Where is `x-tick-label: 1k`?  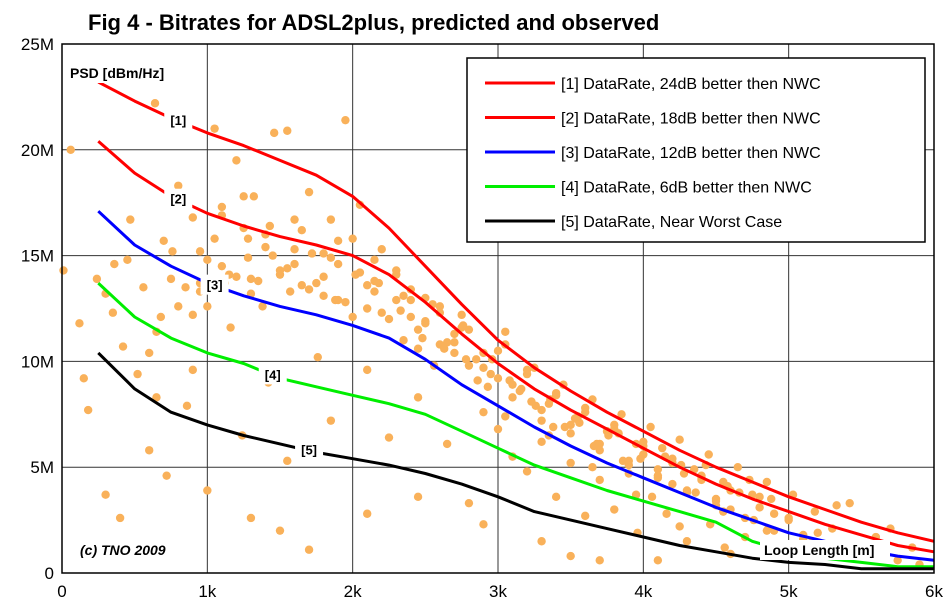
x-tick-label: 1k is located at coordinates (207, 591).